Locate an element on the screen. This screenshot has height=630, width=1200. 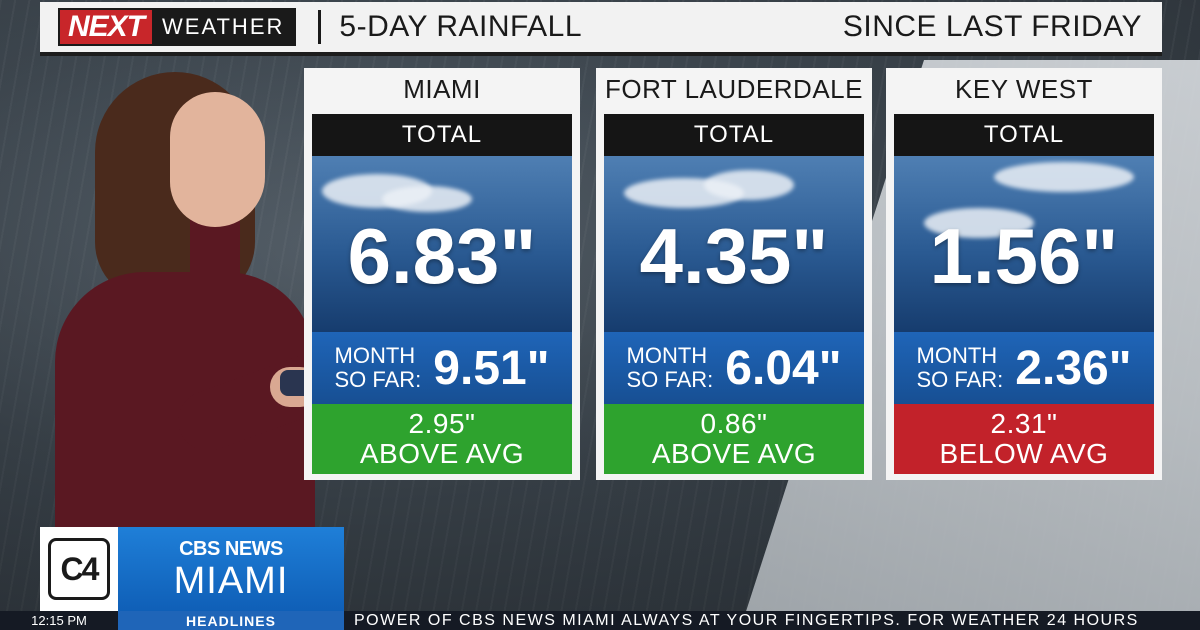
brand-next: NEXT is located at coordinates (106, 27).